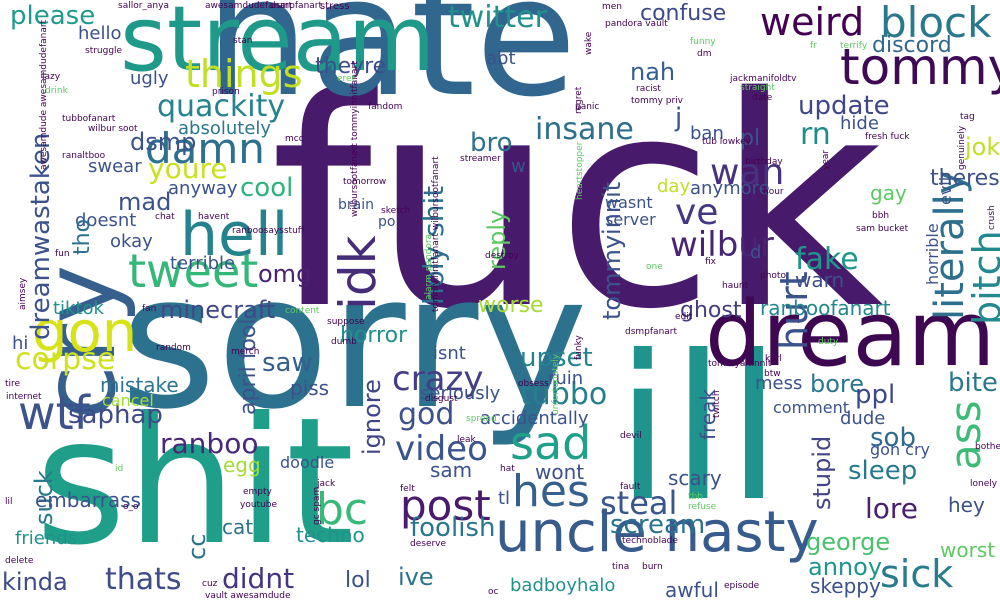 Image resolution: width=1000 pixels, height=600 pixels. Describe the element at coordinates (893, 438) in the screenshot. I see `cloud-word: sob` at that location.